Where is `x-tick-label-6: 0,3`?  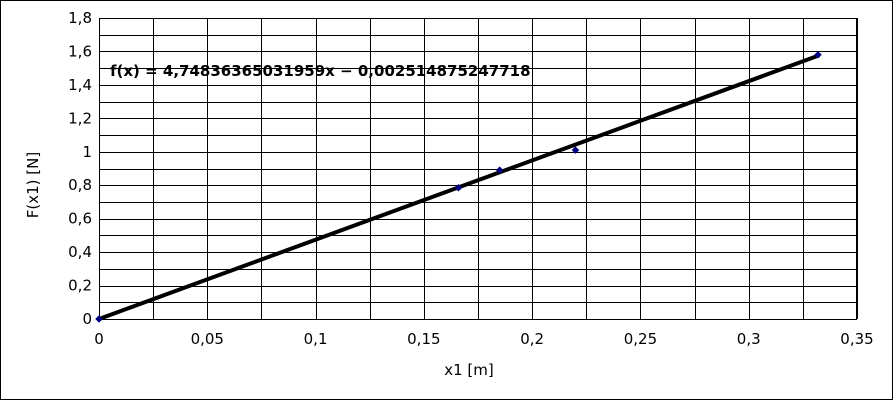 x-tick-label-6: 0,3 is located at coordinates (749, 339).